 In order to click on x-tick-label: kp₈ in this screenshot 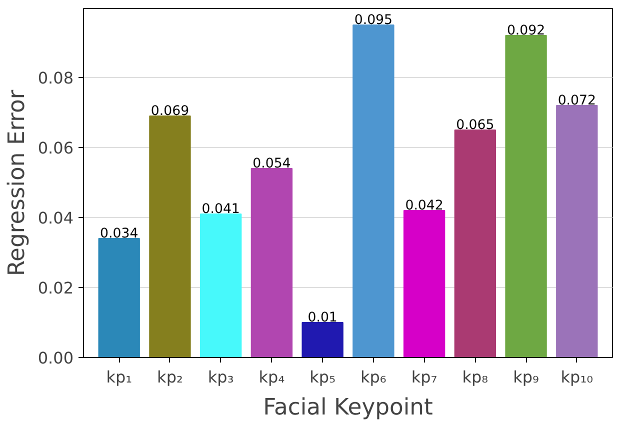, I will do `click(475, 377)`.